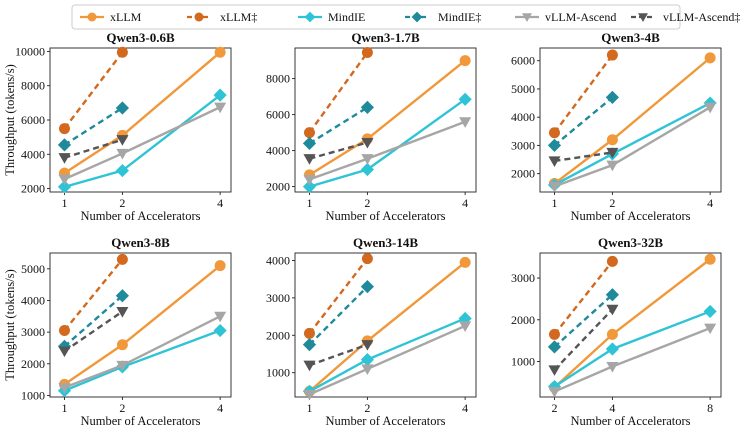  Describe the element at coordinates (140, 242) in the screenshot. I see `panel-title: Qwen3-8B` at that location.